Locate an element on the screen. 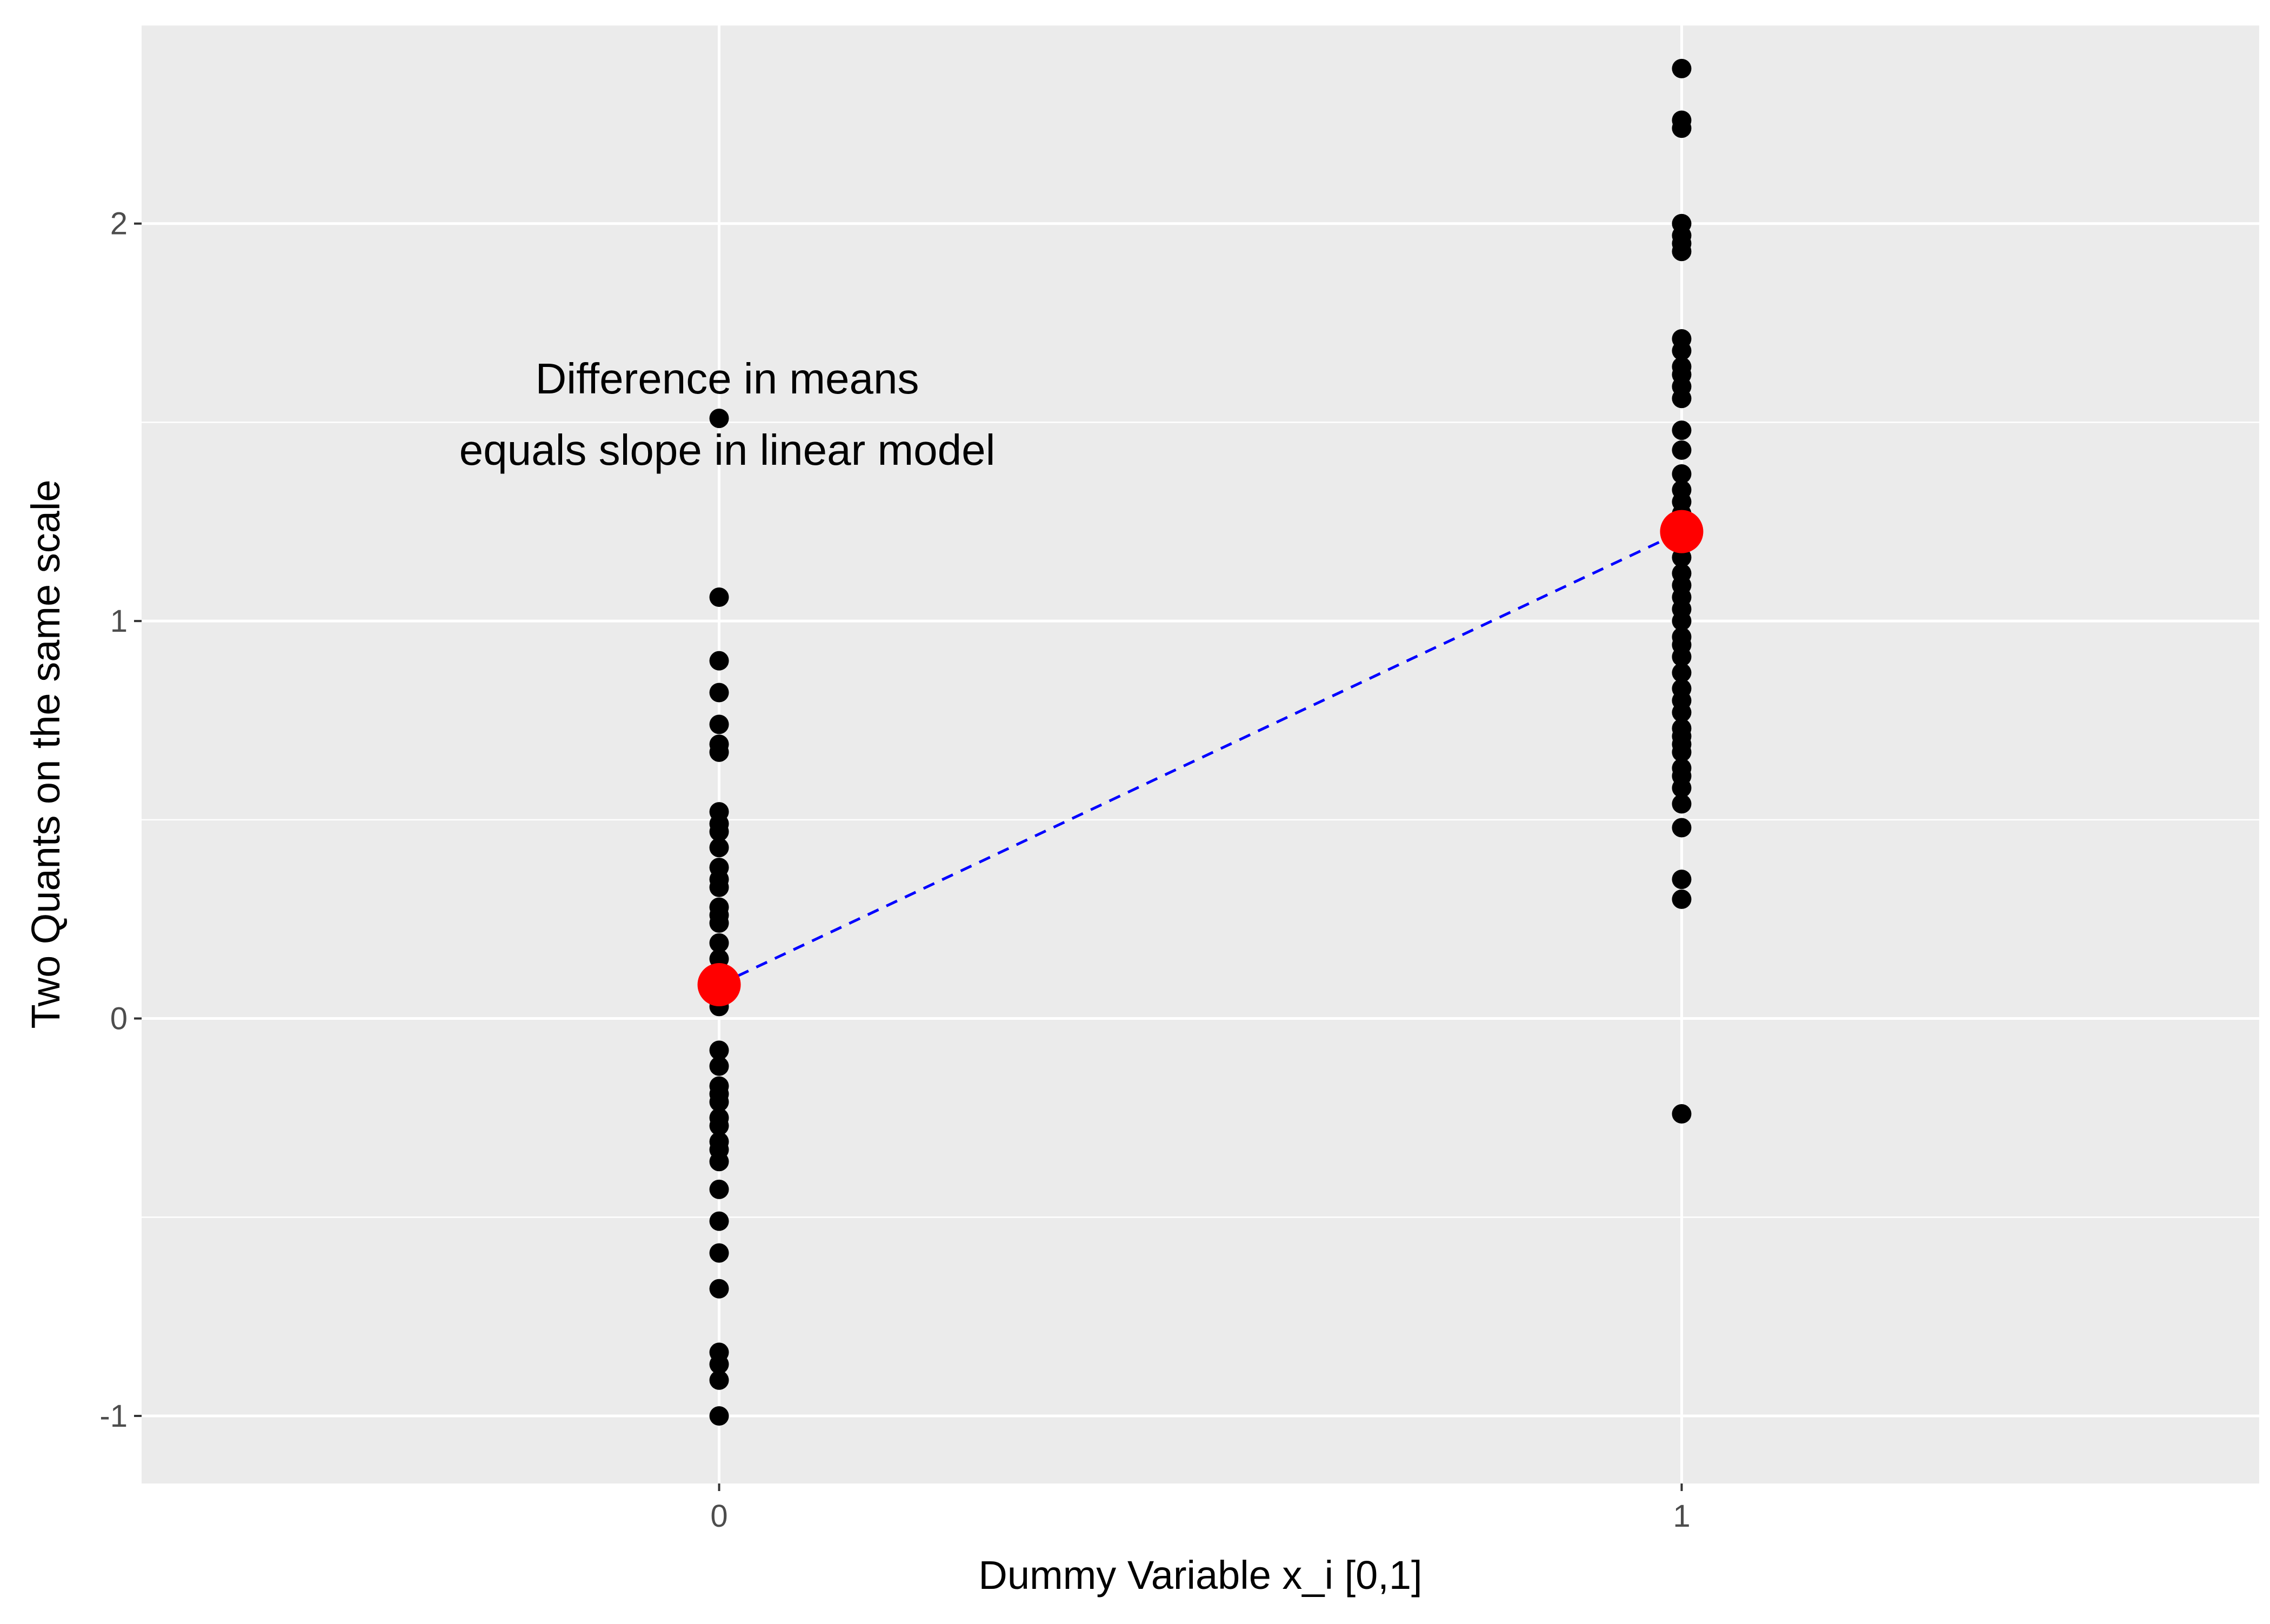  y-tick-label: 1 is located at coordinates (119, 622).